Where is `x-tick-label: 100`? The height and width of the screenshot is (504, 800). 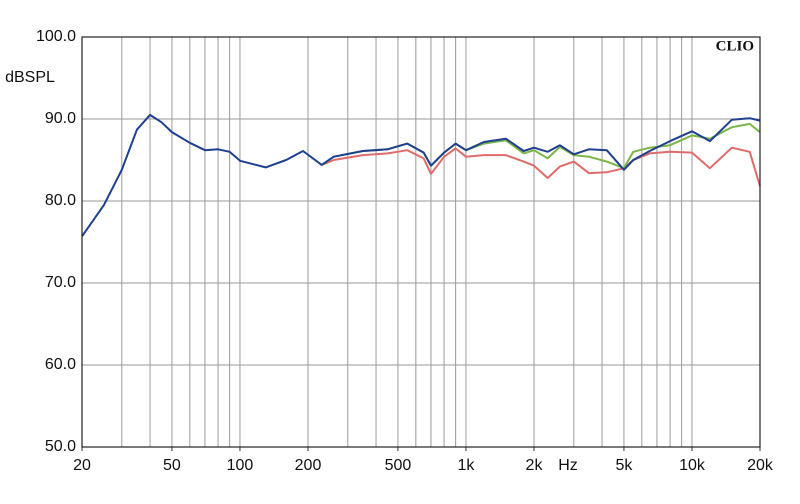 x-tick-label: 100 is located at coordinates (240, 465).